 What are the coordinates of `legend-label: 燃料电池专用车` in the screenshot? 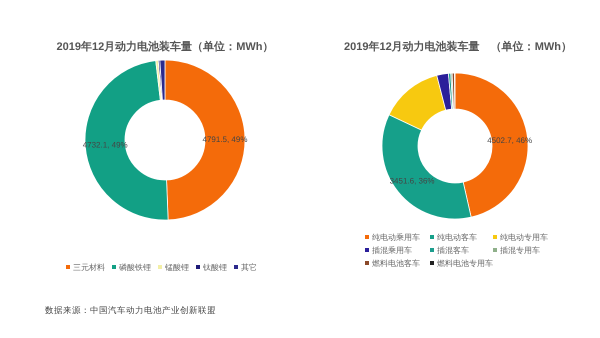 It's located at (465, 263).